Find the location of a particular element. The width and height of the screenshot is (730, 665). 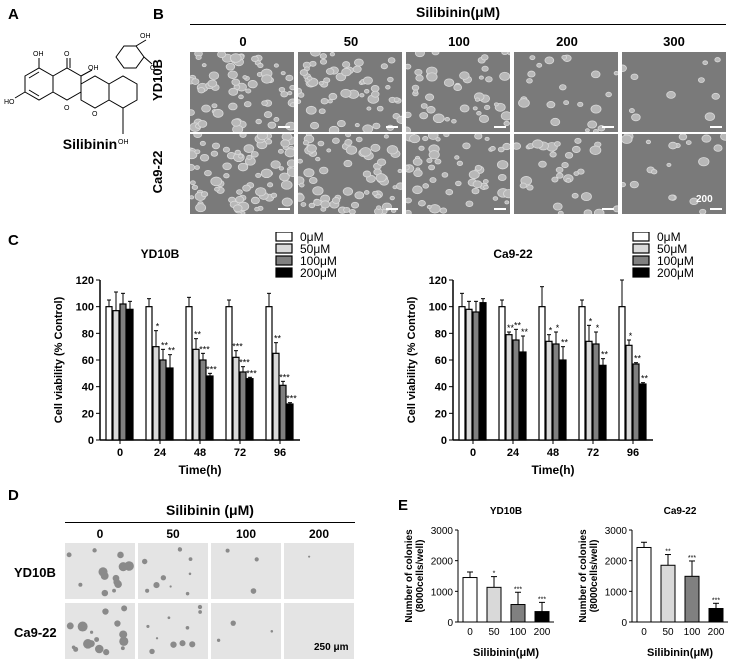

panel-letter-a: A is located at coordinates (13, 14).